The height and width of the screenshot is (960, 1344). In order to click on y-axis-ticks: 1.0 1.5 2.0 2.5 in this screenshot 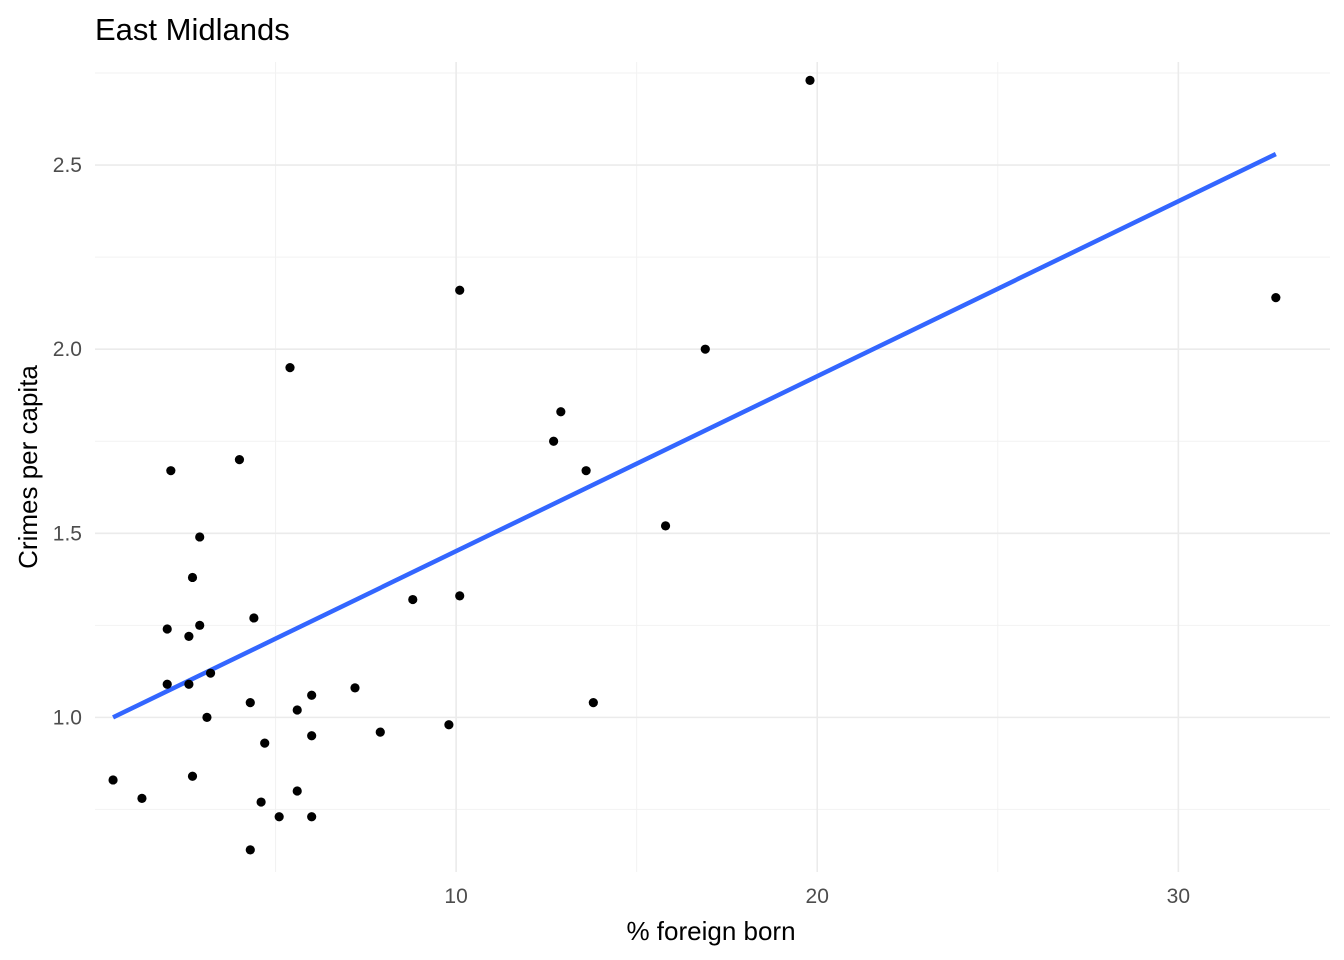, I will do `click(67, 441)`.